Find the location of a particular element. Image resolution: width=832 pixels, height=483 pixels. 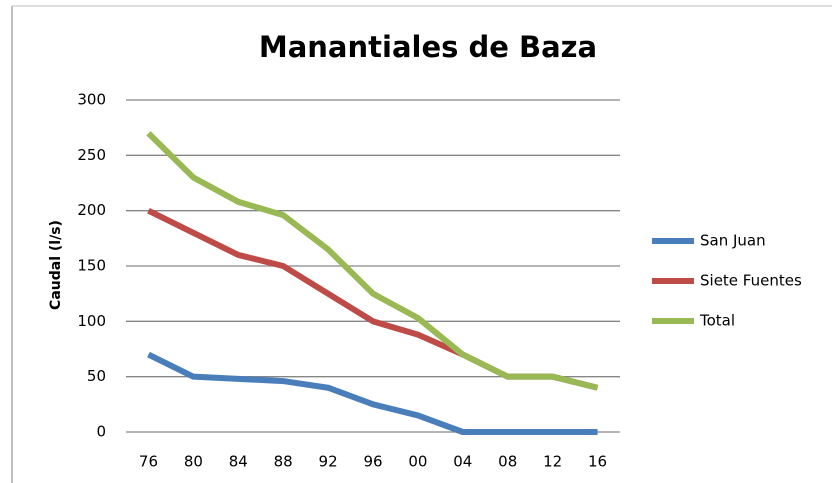

y-tick-label: 150 is located at coordinates (91, 266).